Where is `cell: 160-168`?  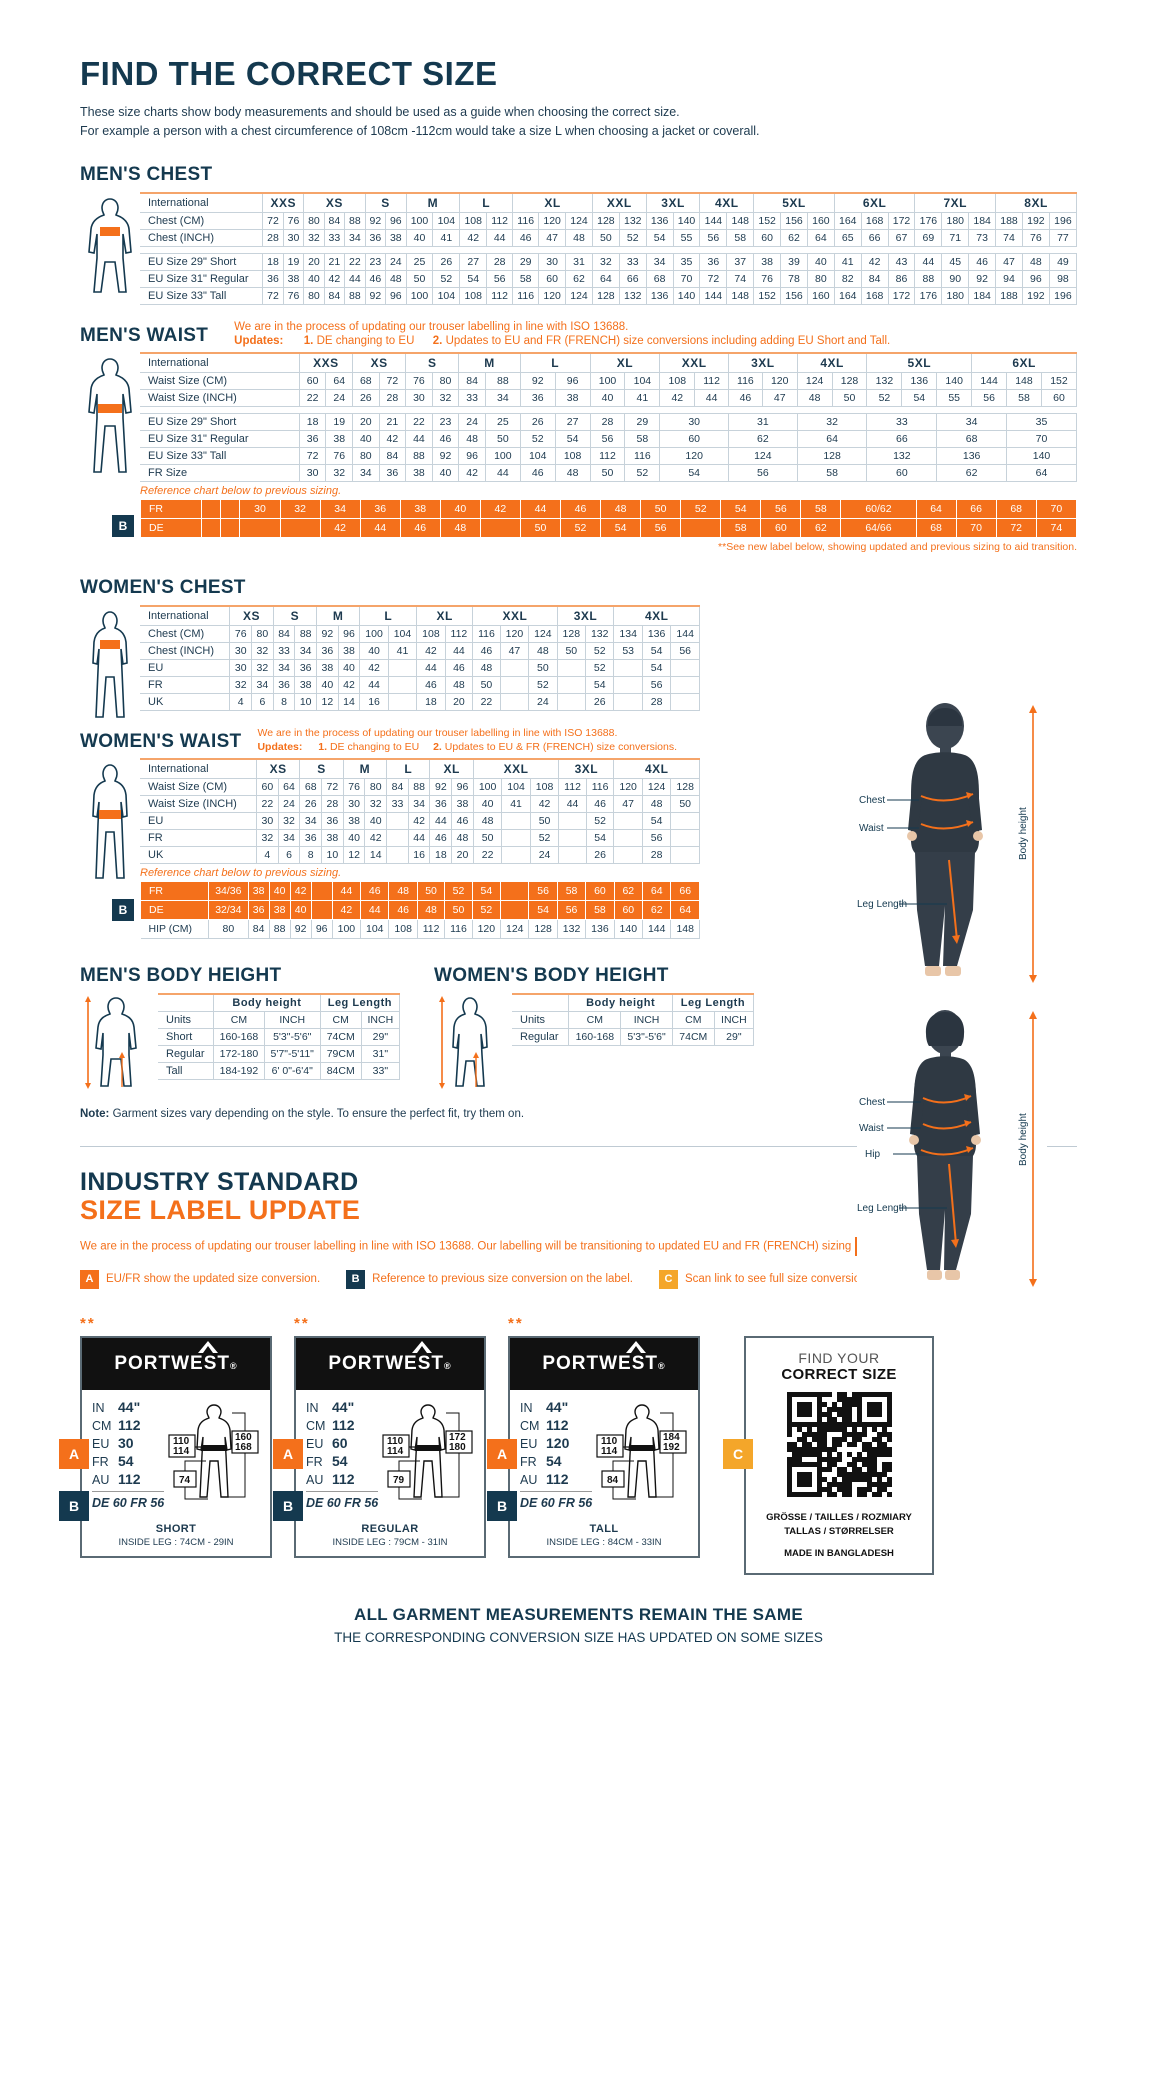
cell: 160-168 is located at coordinates (595, 1036).